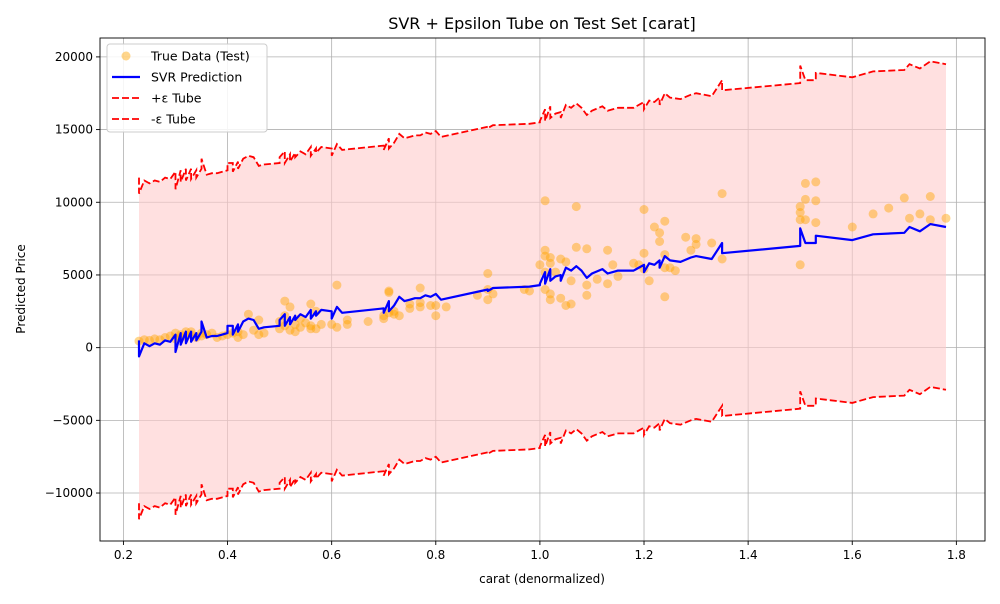 This screenshot has width=1000, height=604. I want to click on y-axis-label: Predicted Price, so click(21, 288).